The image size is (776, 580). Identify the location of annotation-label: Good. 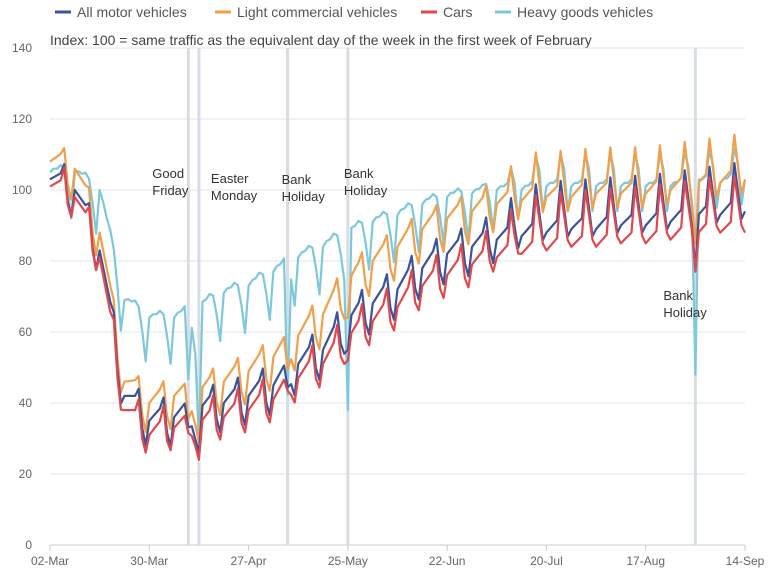
(168, 173).